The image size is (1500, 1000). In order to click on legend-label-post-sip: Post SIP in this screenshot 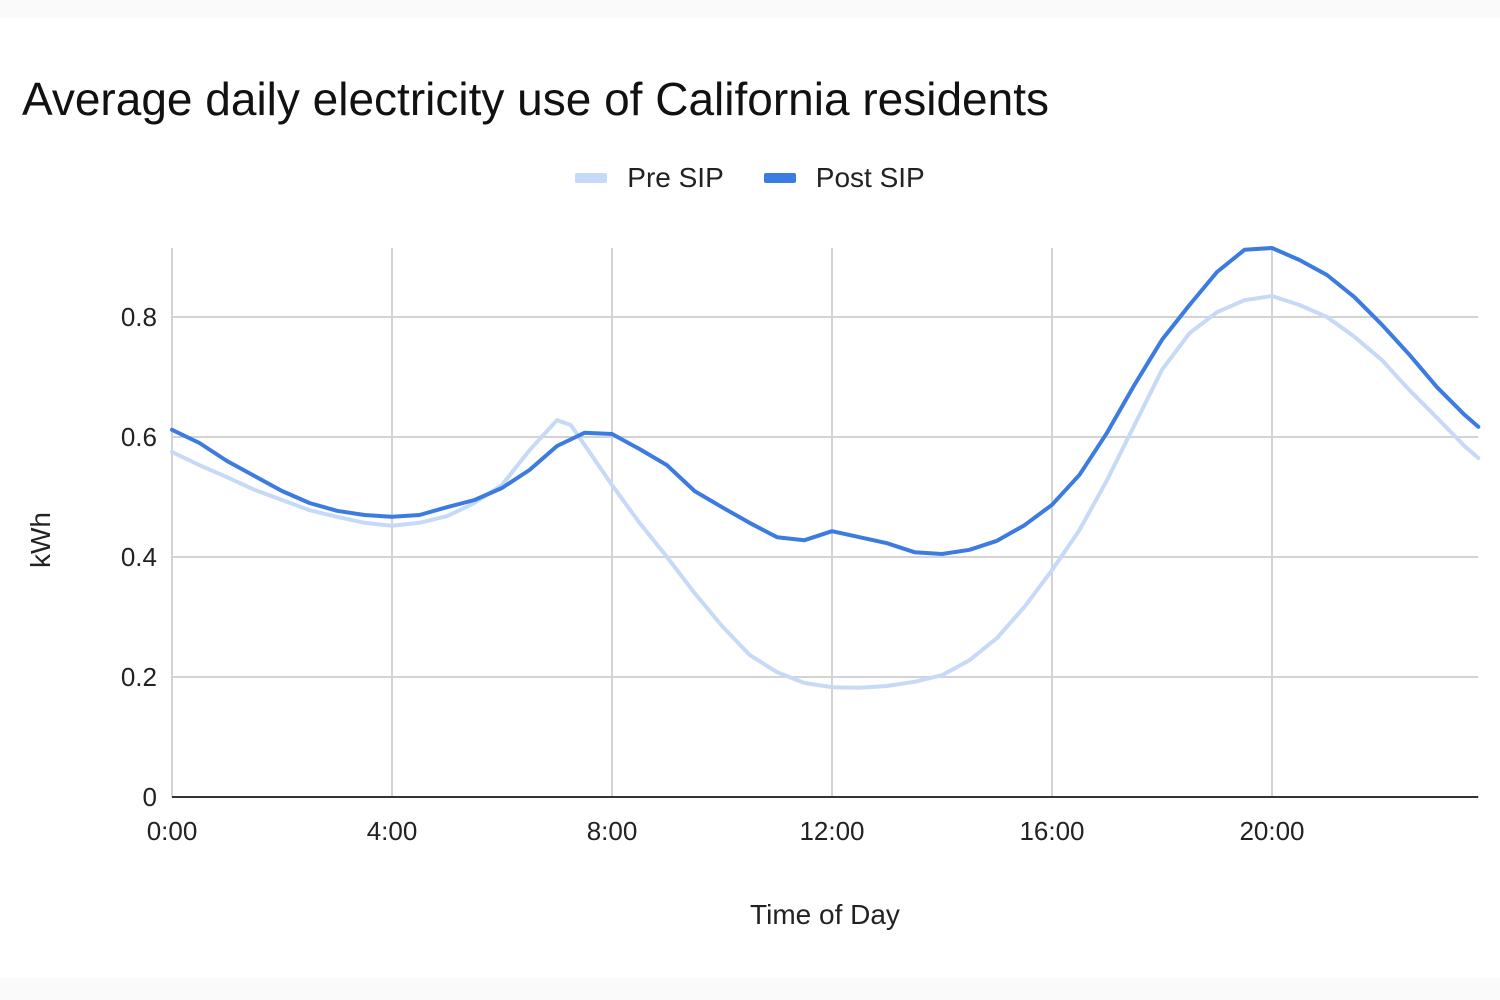, I will do `click(870, 177)`.